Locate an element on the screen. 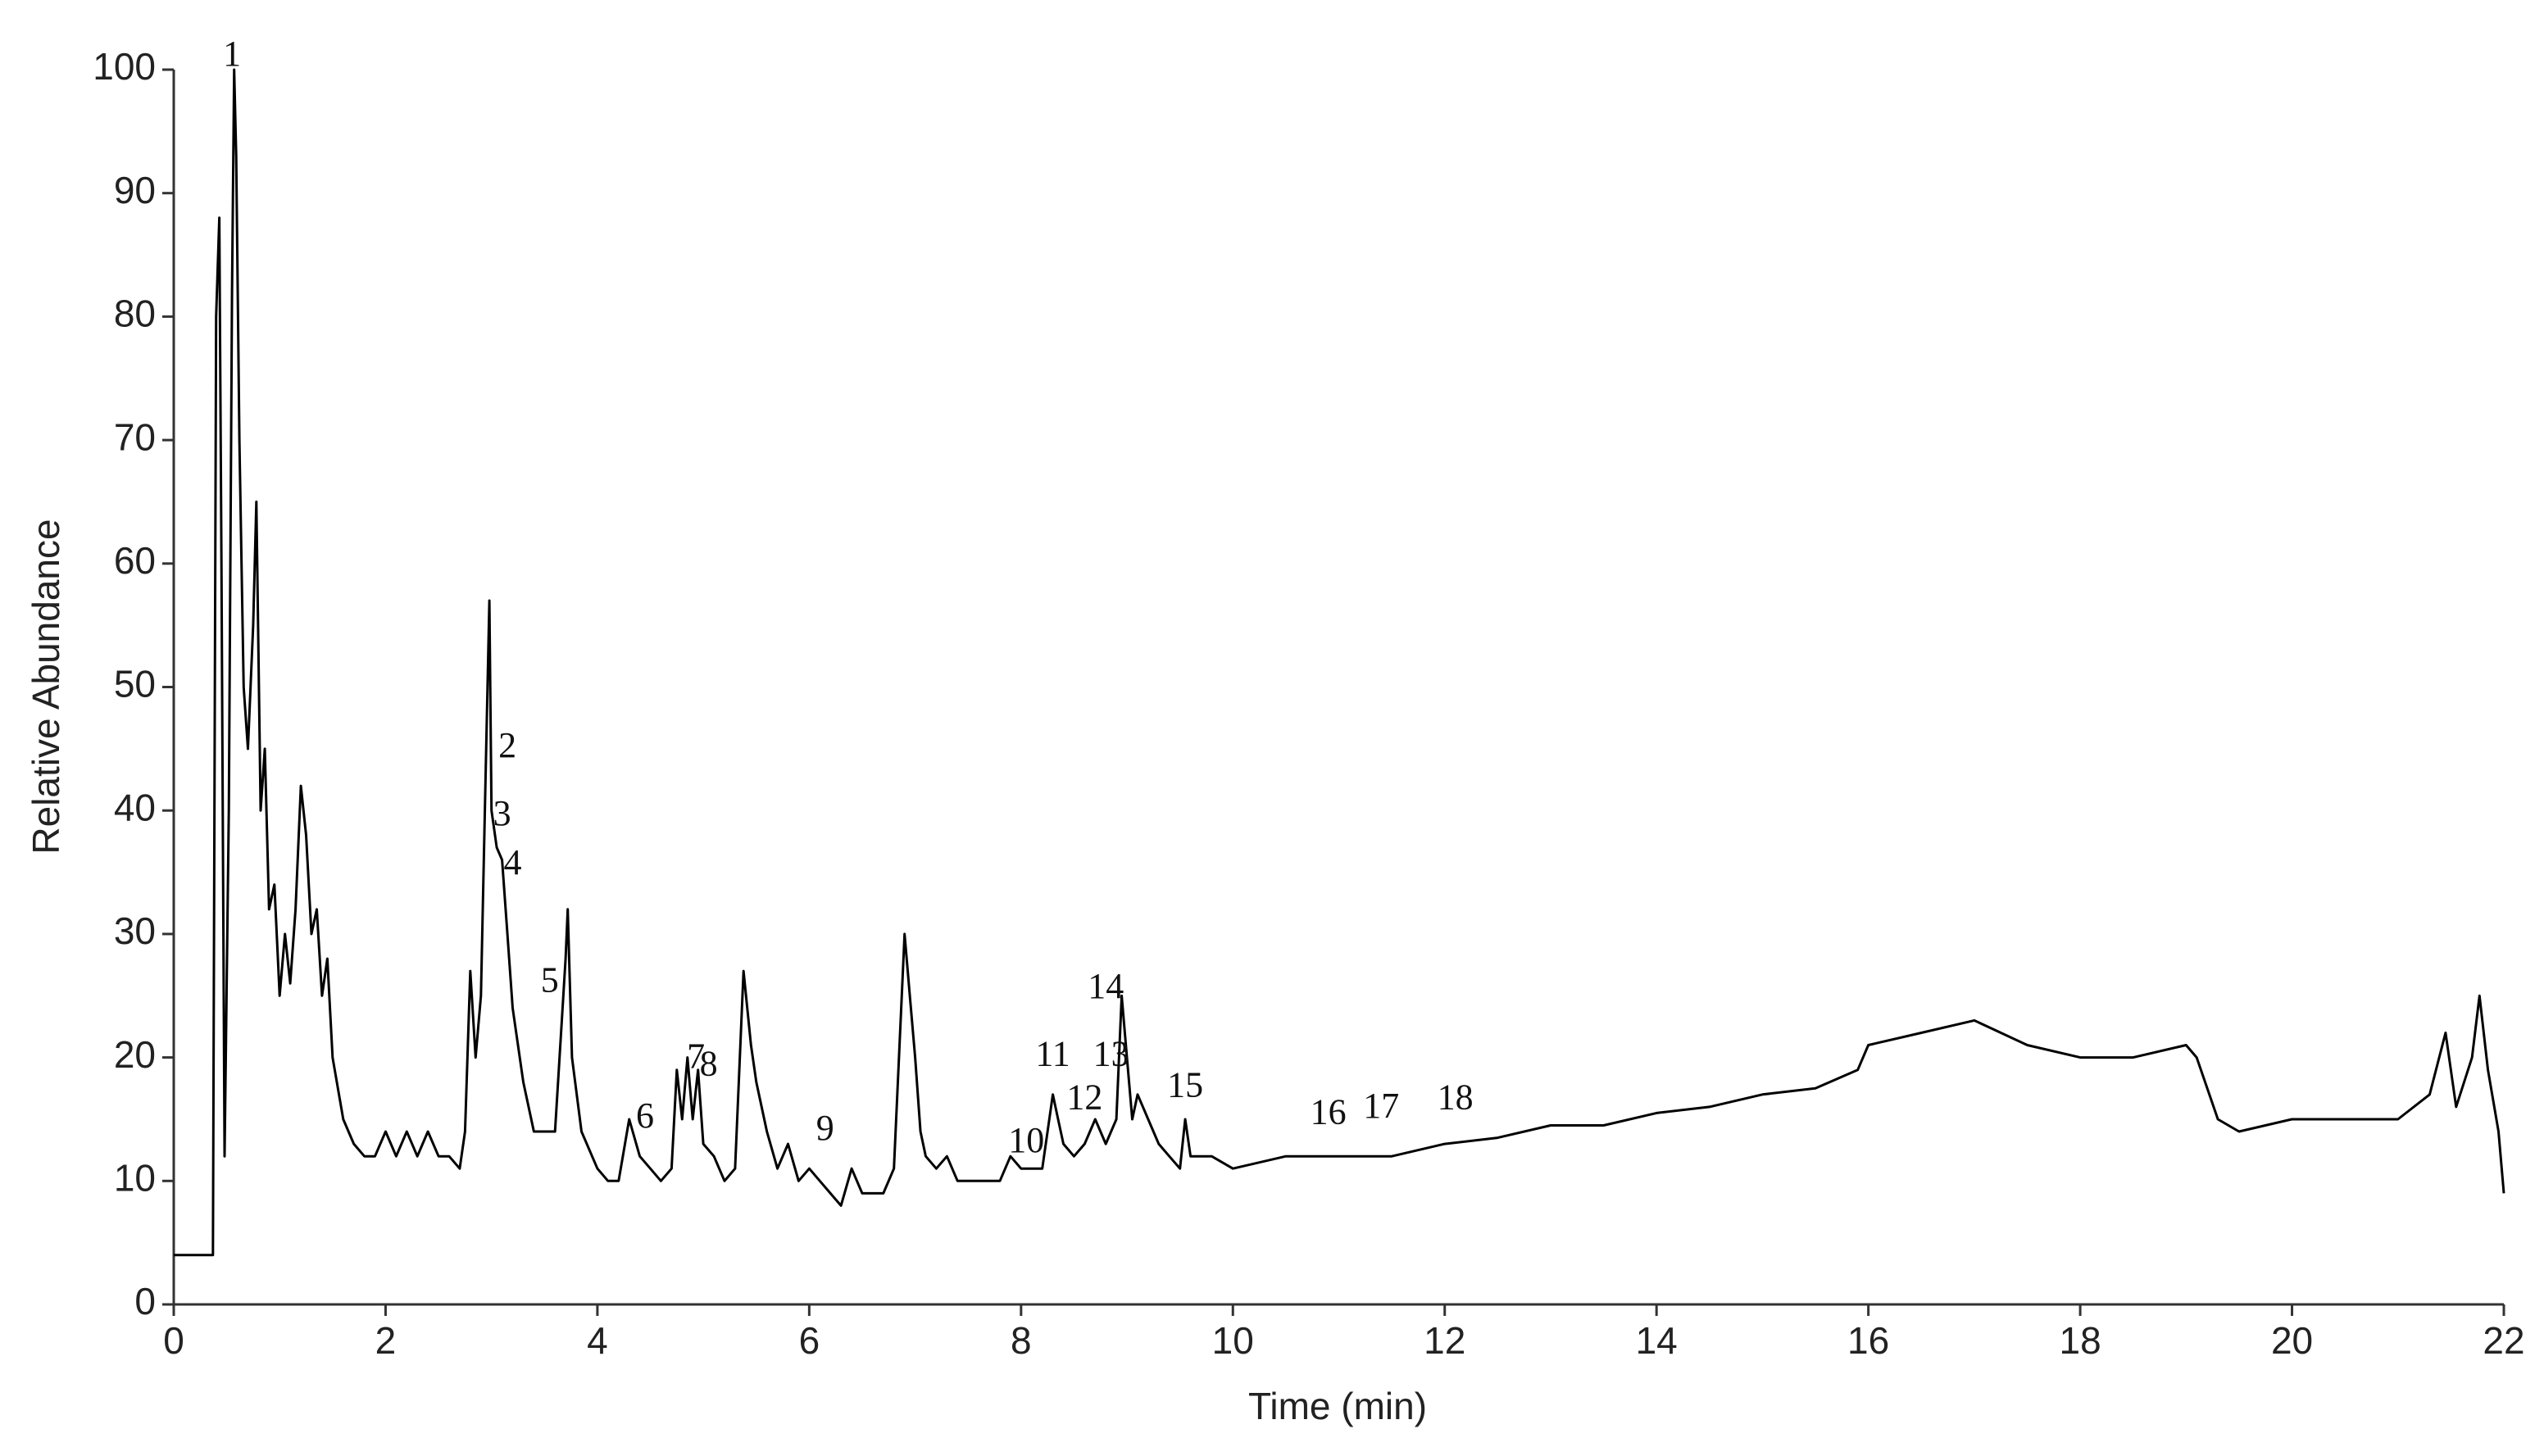 The width and height of the screenshot is (2544, 1456). x-tick-label: 18 is located at coordinates (2080, 1341).